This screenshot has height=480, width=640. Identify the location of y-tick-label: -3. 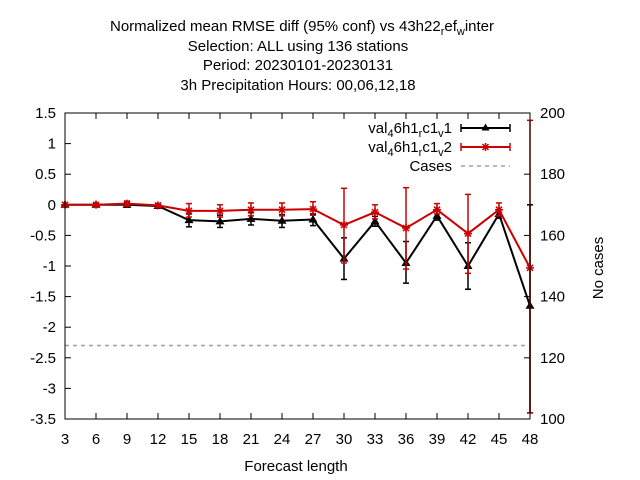
(49, 388).